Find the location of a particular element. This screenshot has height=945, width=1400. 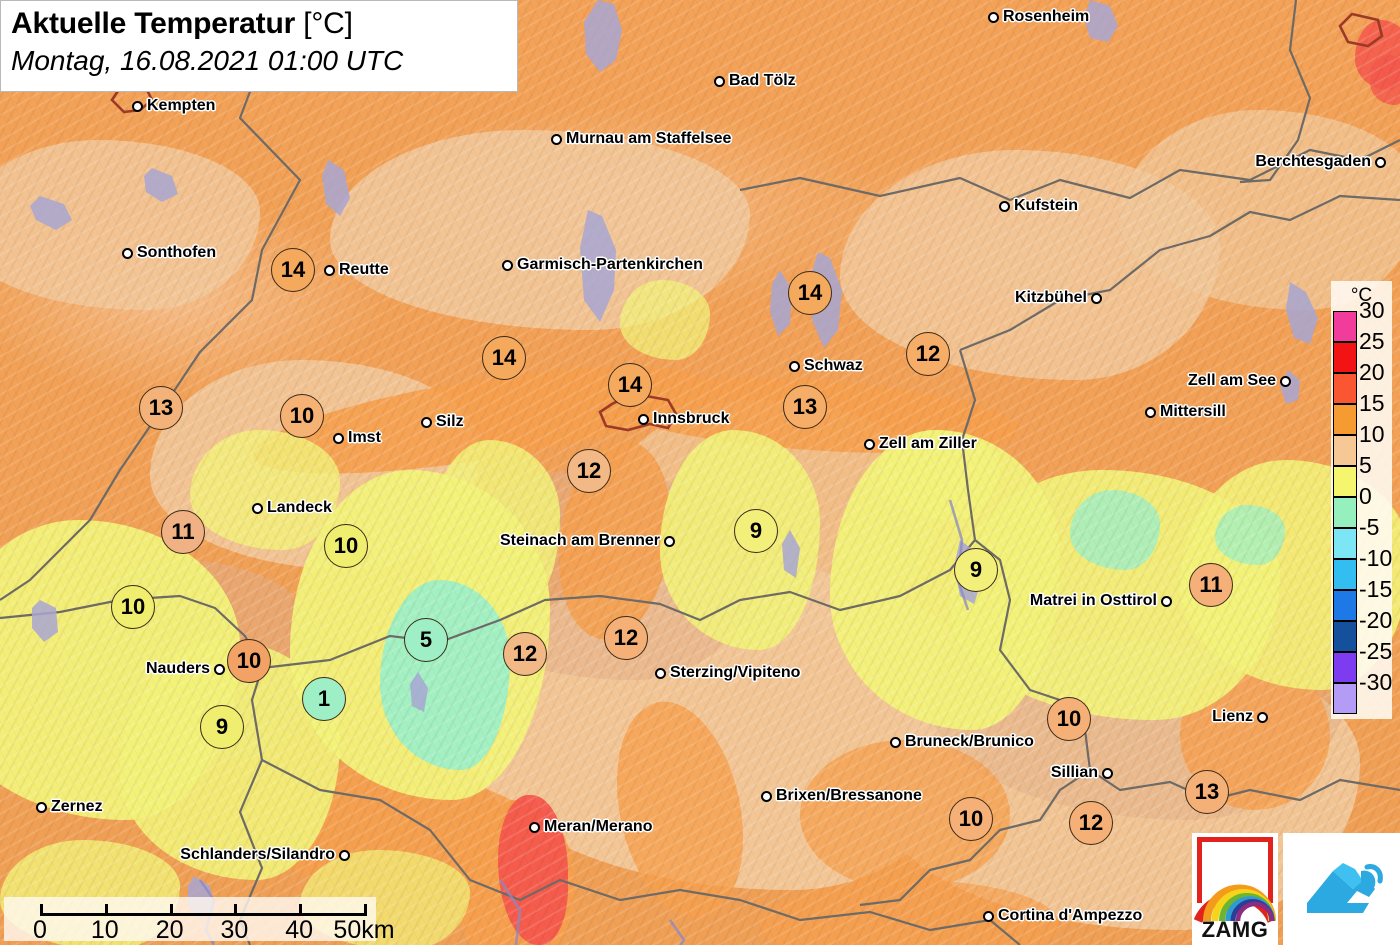

city-label: Meran/Merano is located at coordinates (590, 827).